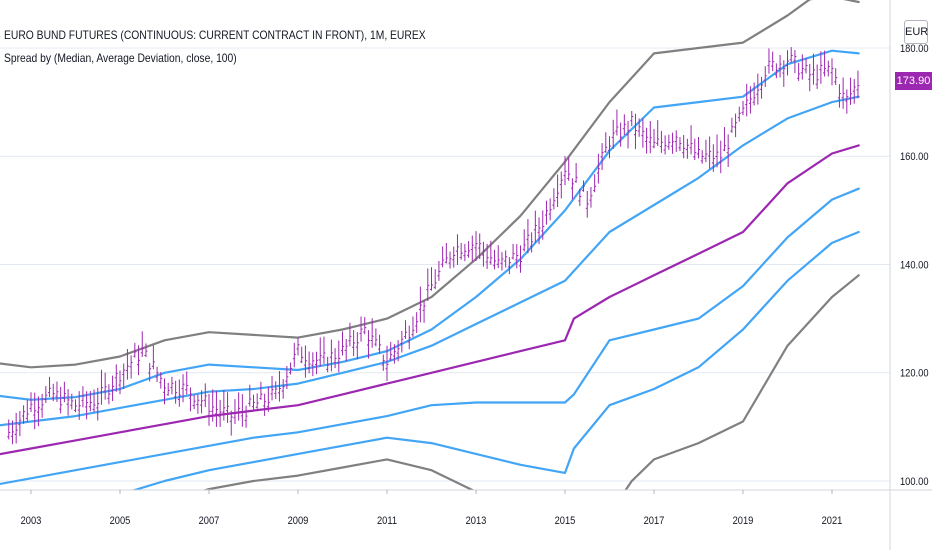  I want to click on x-tick-label: 2021, so click(832, 521).